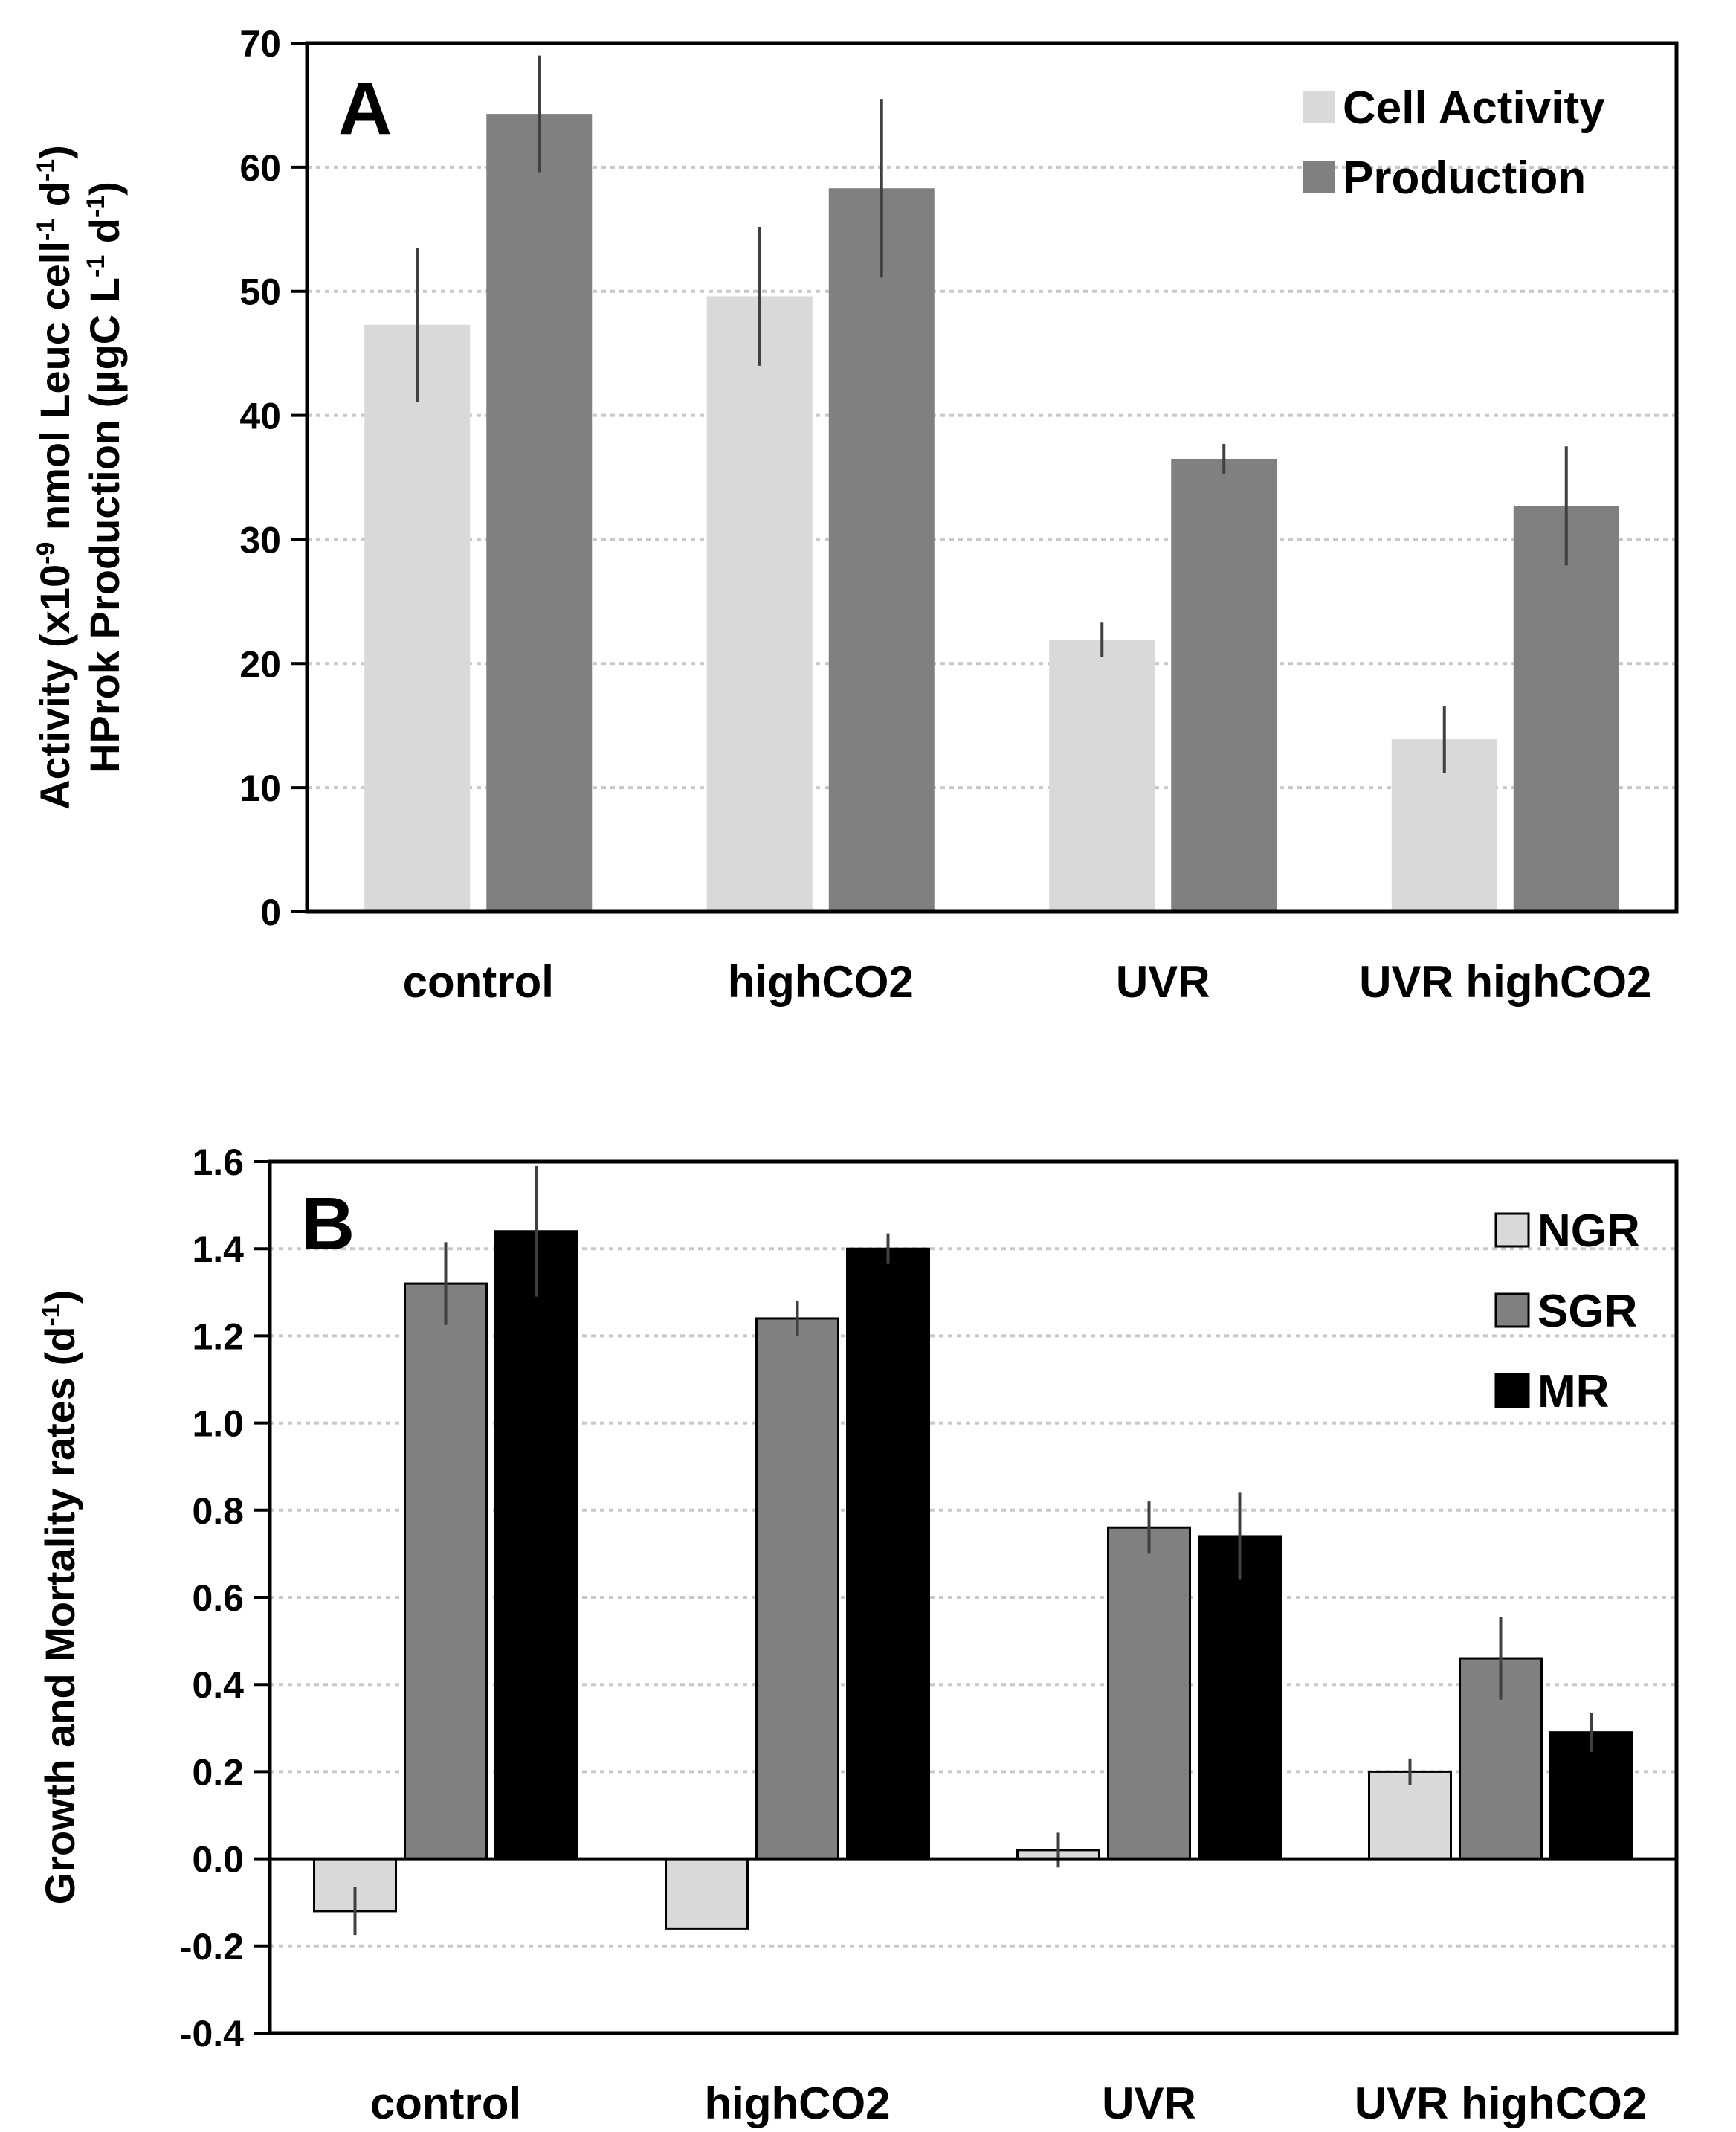 The width and height of the screenshot is (1736, 2132). What do you see at coordinates (759, 604) in the screenshot?
I see `bar-cell-activity-highco2` at bounding box center [759, 604].